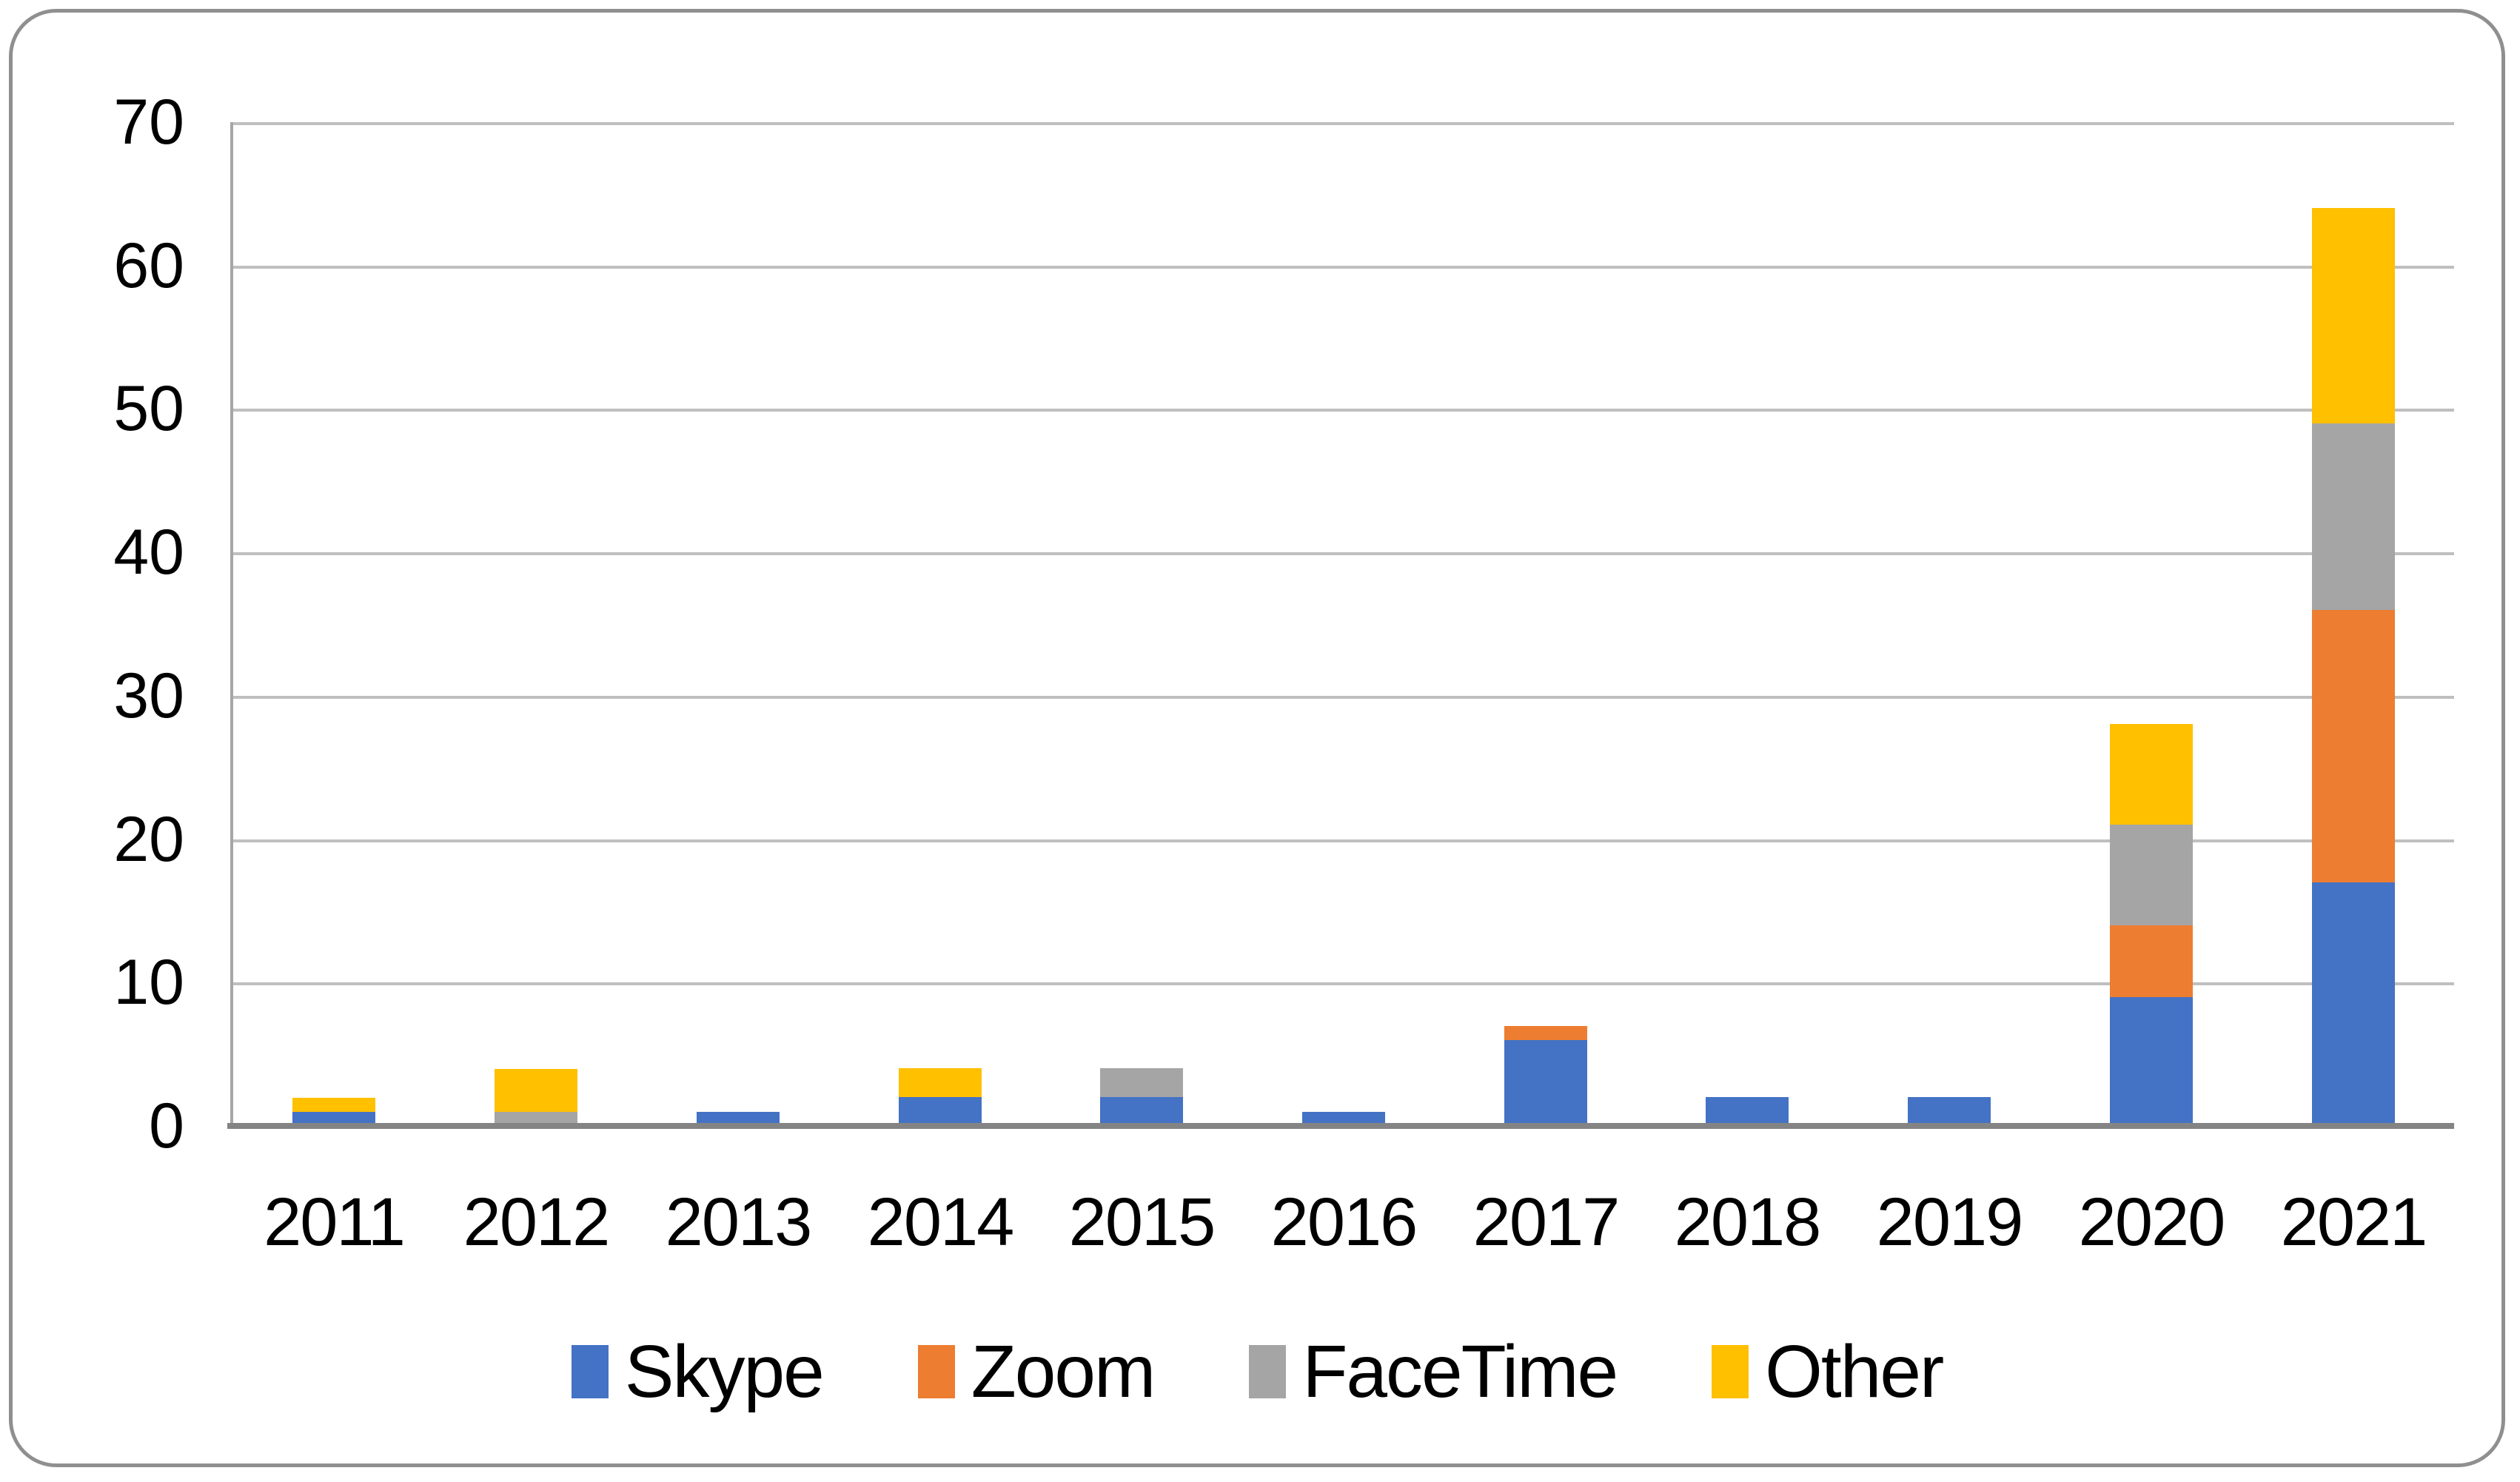 The height and width of the screenshot is (1482, 2520). I want to click on bar-segment-2021-facetime, so click(2353, 516).